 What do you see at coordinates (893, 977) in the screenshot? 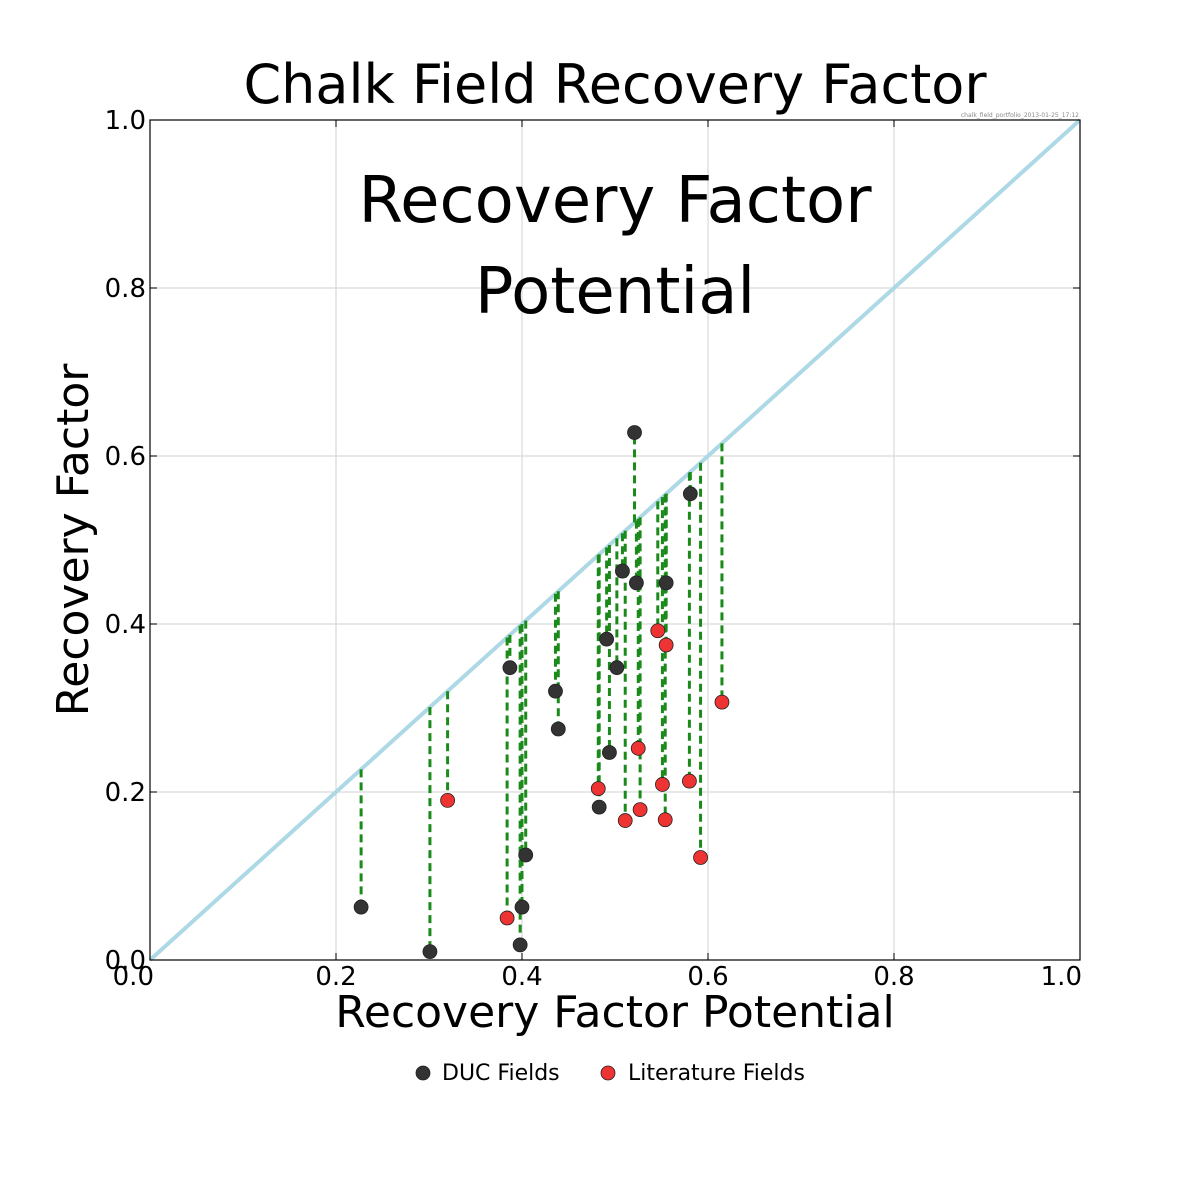
I see `x-tick-label: 0.8` at bounding box center [893, 977].